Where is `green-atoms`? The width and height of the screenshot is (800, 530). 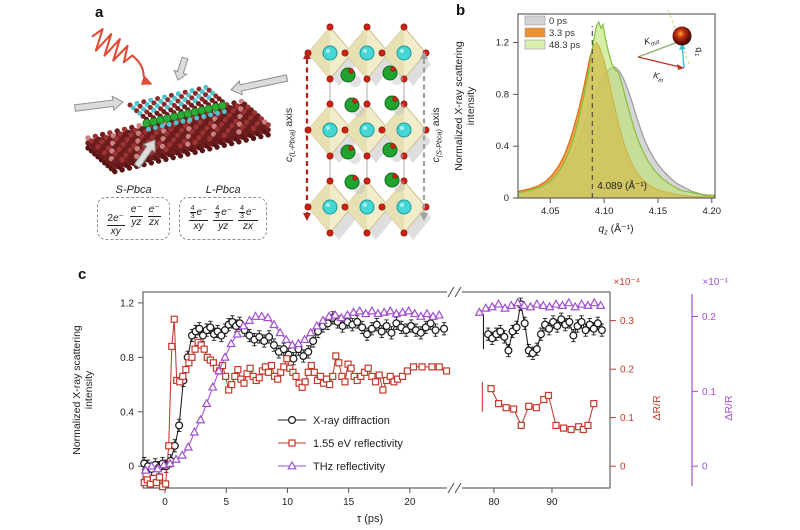
green-atoms is located at coordinates (372, 129).